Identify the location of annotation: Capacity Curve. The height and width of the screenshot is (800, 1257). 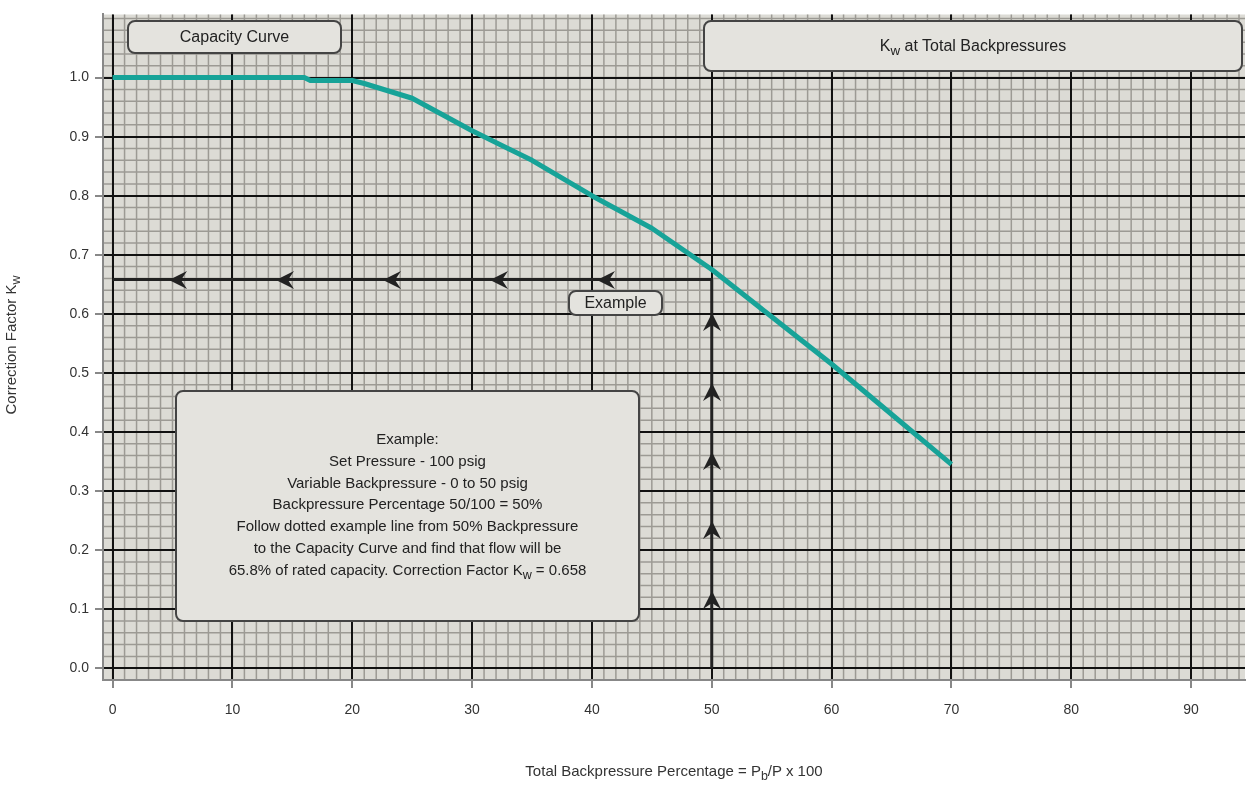
(234, 37).